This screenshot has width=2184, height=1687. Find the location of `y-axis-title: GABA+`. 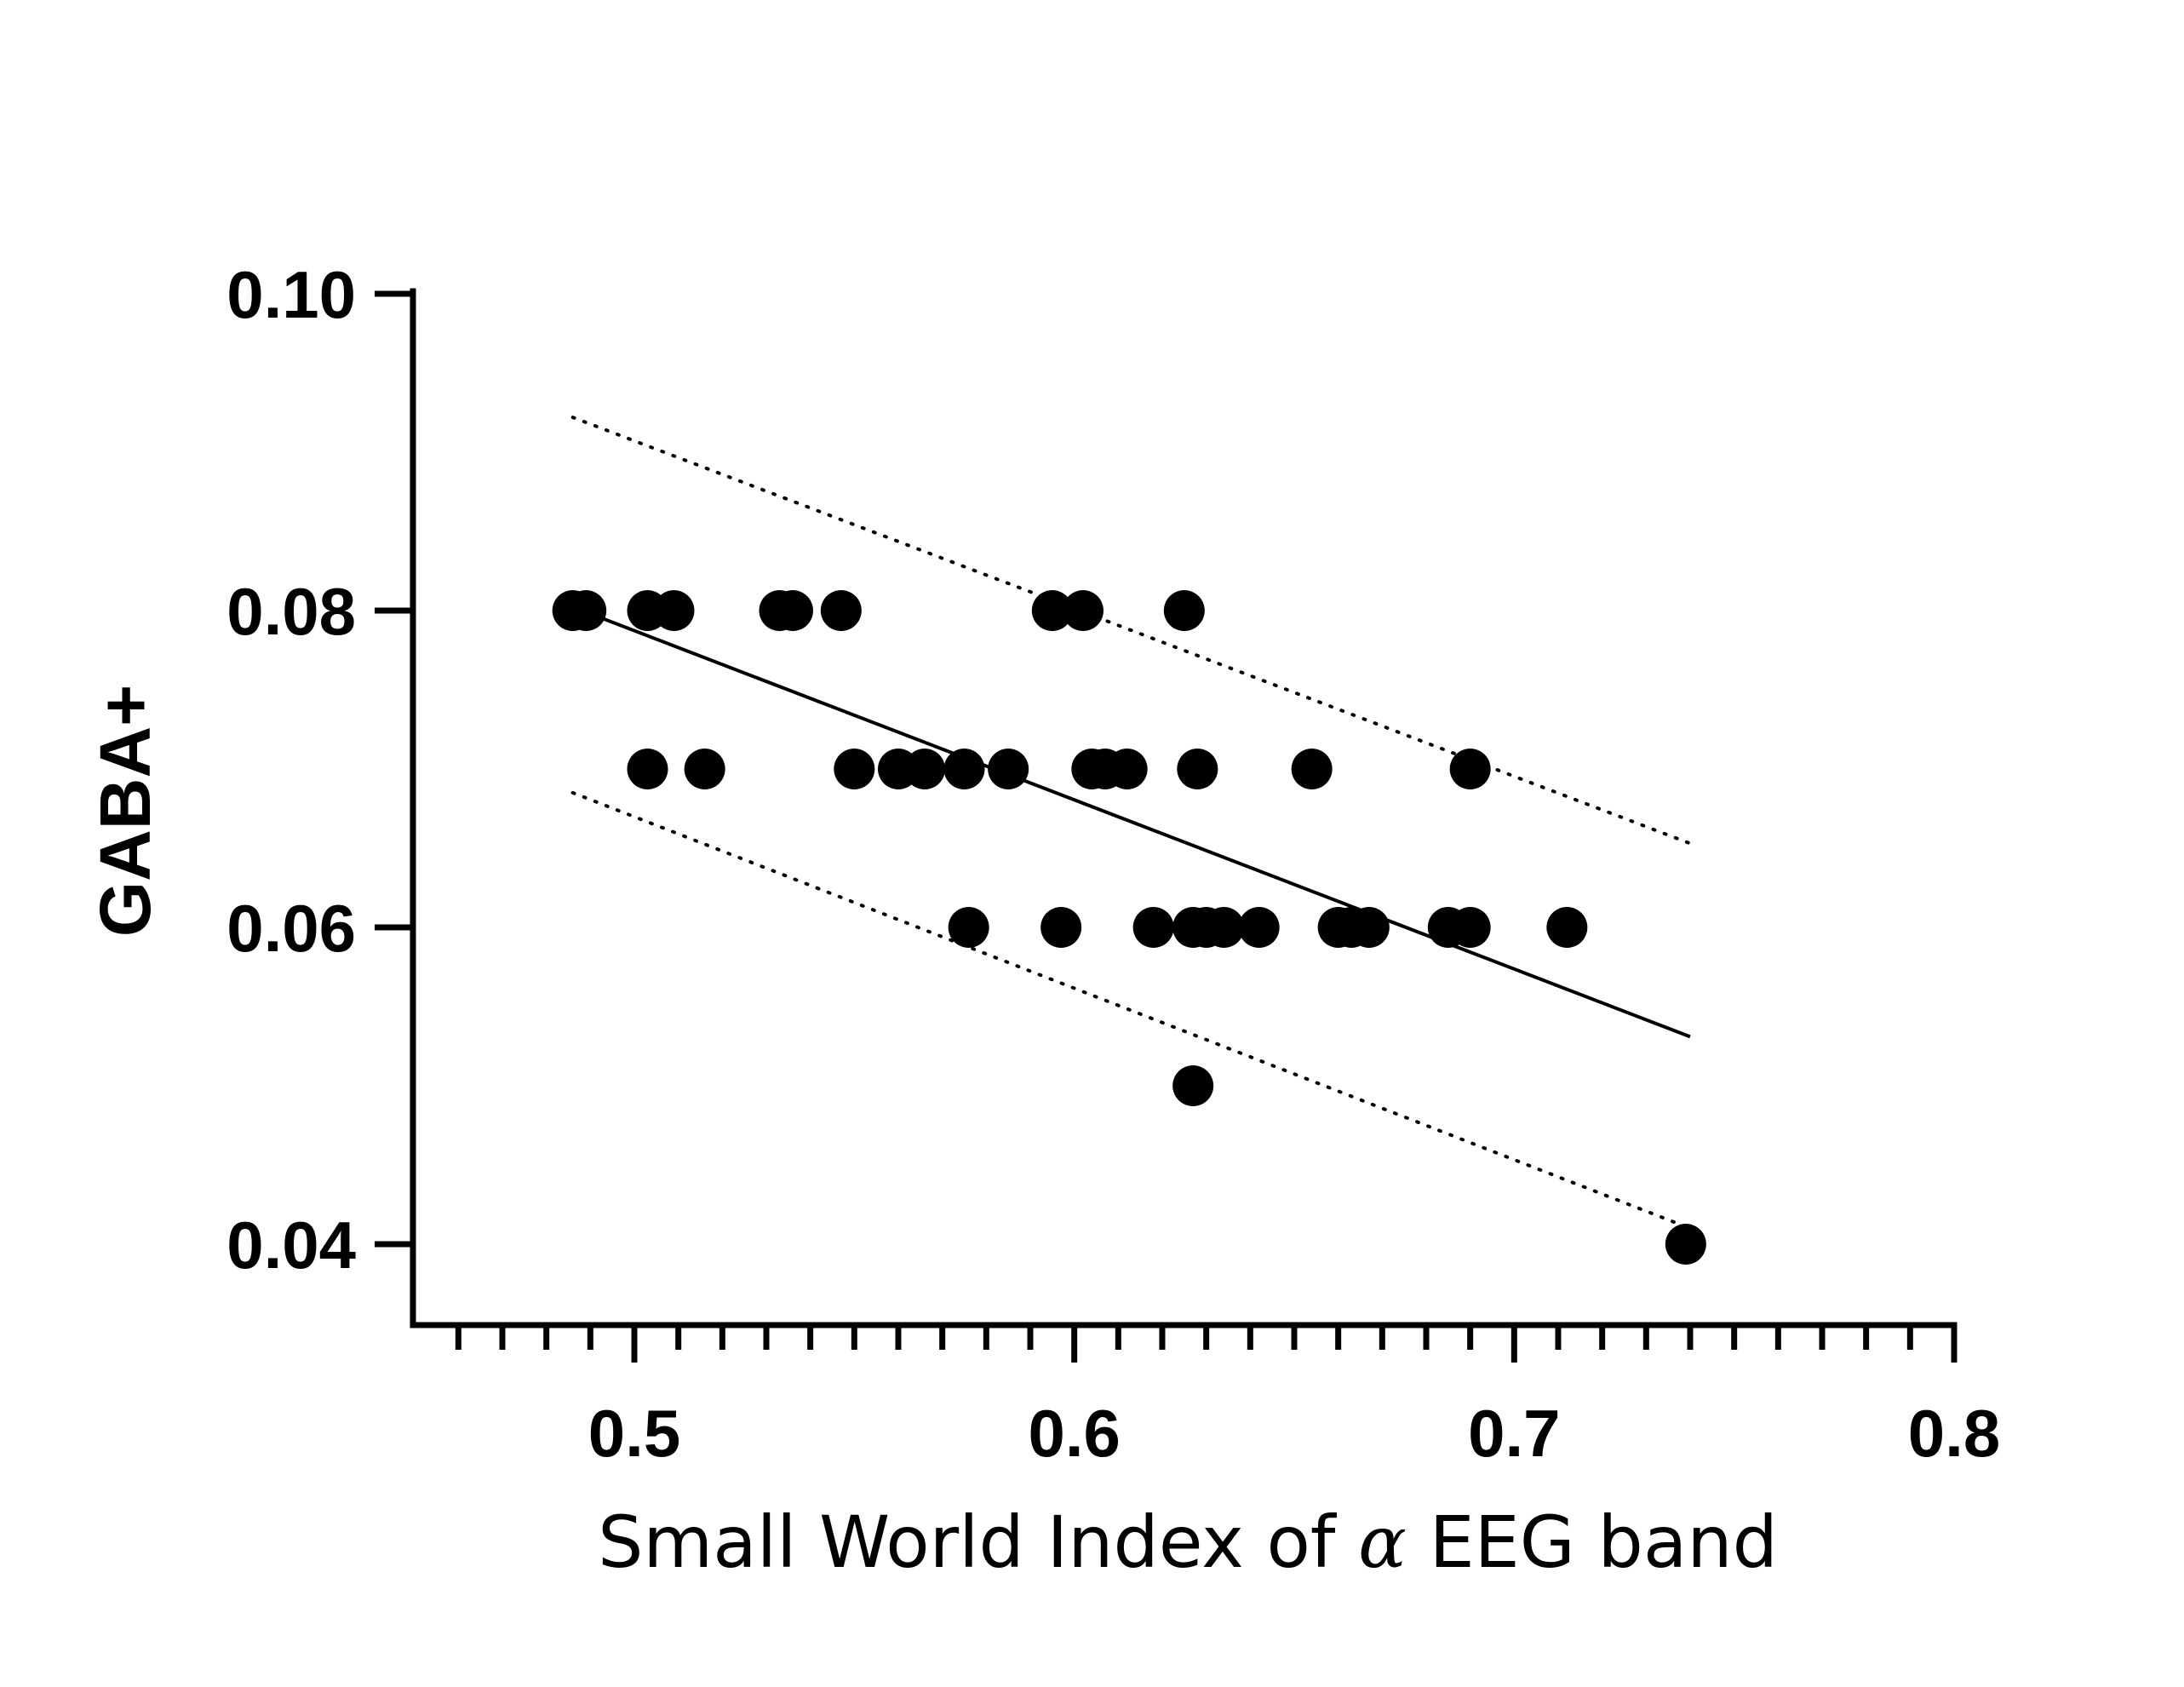

y-axis-title: GABA+ is located at coordinates (125, 811).